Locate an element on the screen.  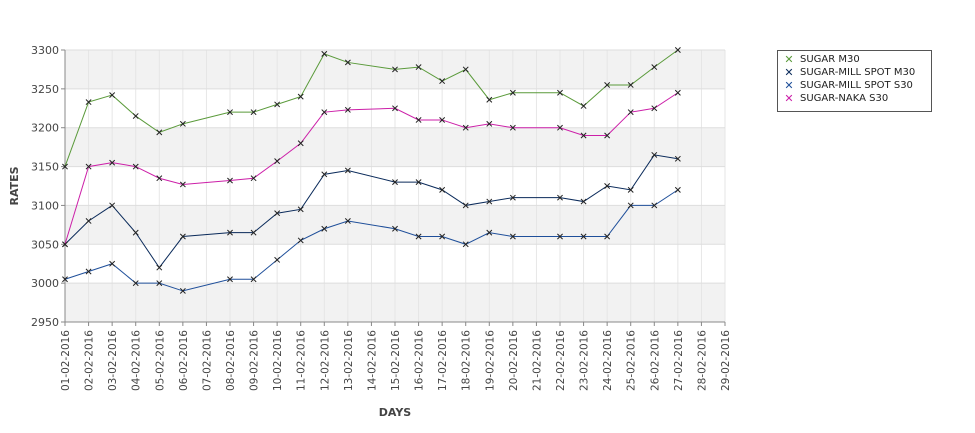
legend-marker-3: ✕ is located at coordinates (789, 85).